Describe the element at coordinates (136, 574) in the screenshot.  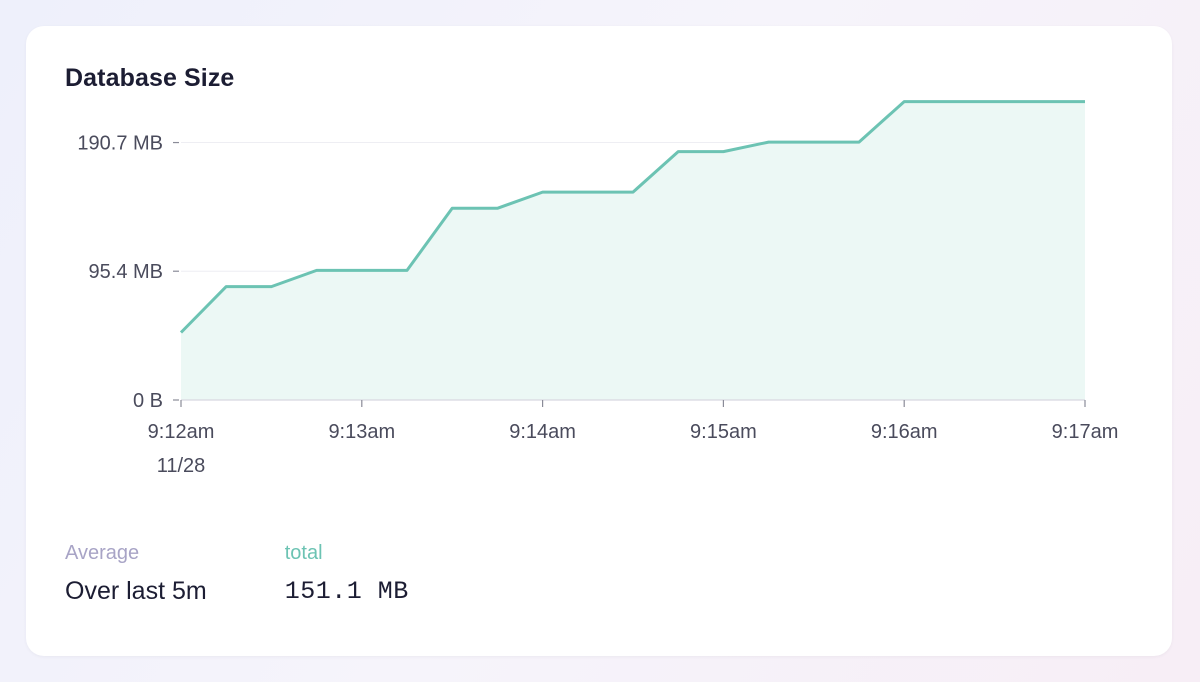
I see `average-stat: Average Over last 5m` at that location.